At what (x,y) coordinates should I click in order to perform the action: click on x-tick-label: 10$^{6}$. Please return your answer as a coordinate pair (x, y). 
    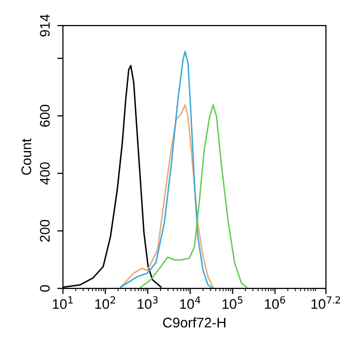
    Looking at the image, I should click on (275, 302).